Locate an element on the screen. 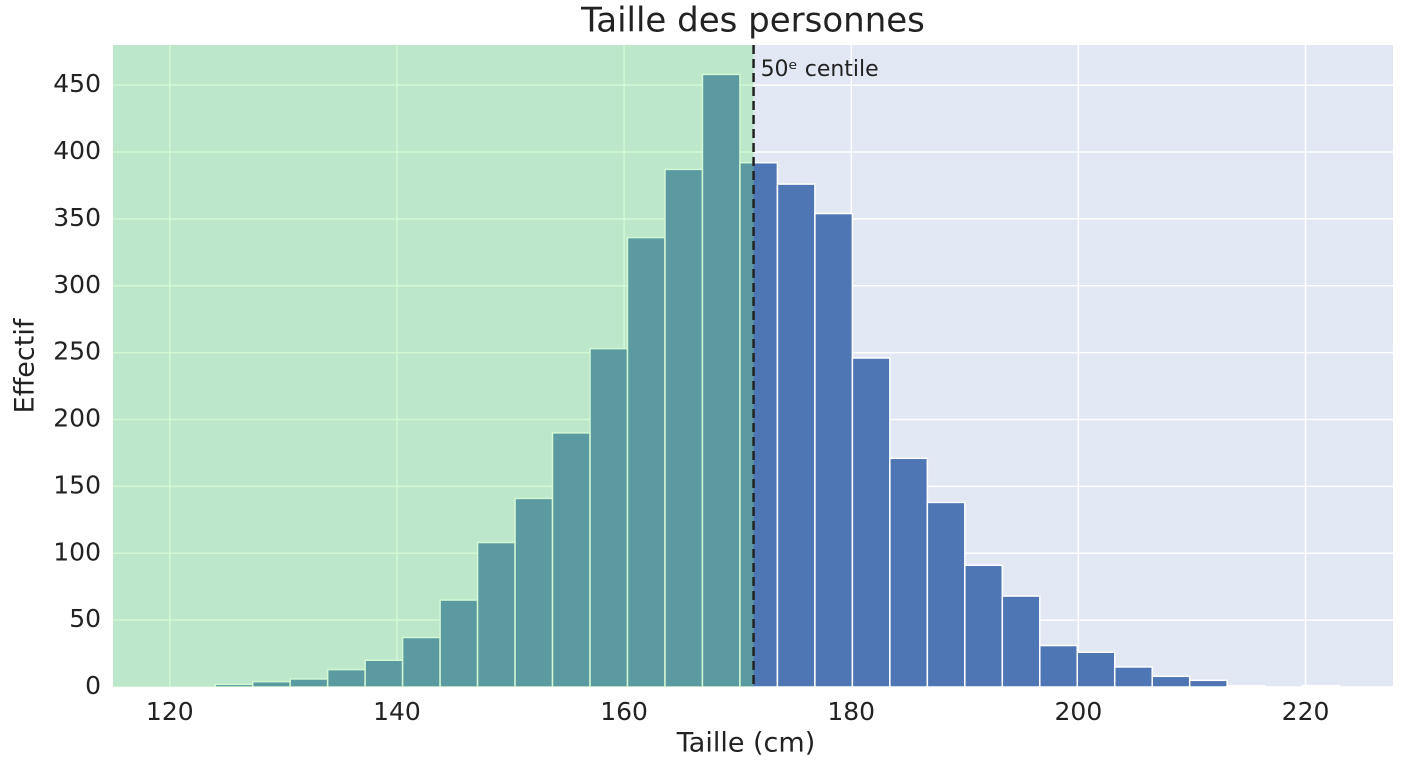 This screenshot has height=768, width=1408. percentile-label: 50ᵉ centile is located at coordinates (820, 69).